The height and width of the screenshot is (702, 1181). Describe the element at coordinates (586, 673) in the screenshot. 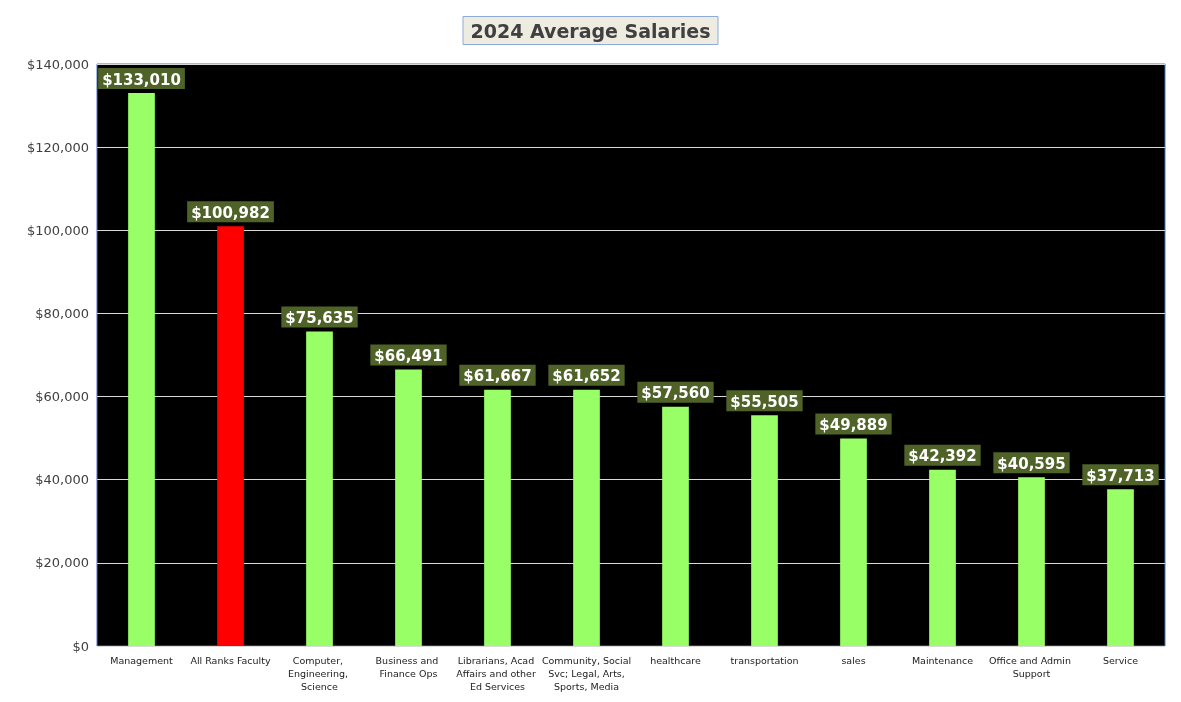

I see `x-tick-label: Community, Social Svc; Legal, Arts, Sports, Media` at that location.